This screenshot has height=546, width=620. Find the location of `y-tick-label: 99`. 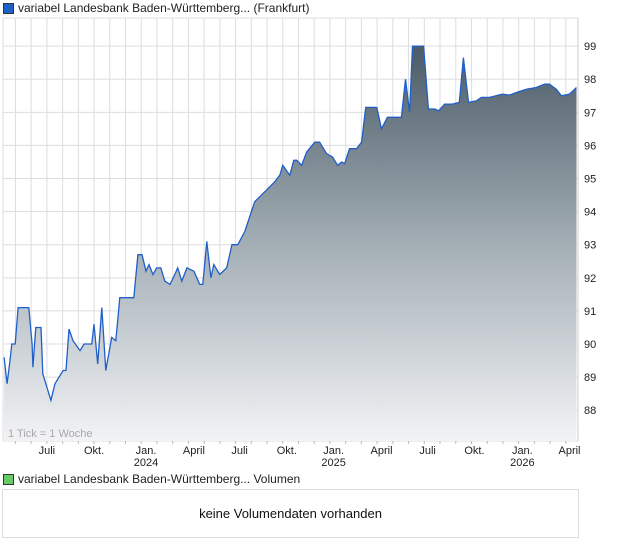

y-tick-label: 99 is located at coordinates (590, 47).